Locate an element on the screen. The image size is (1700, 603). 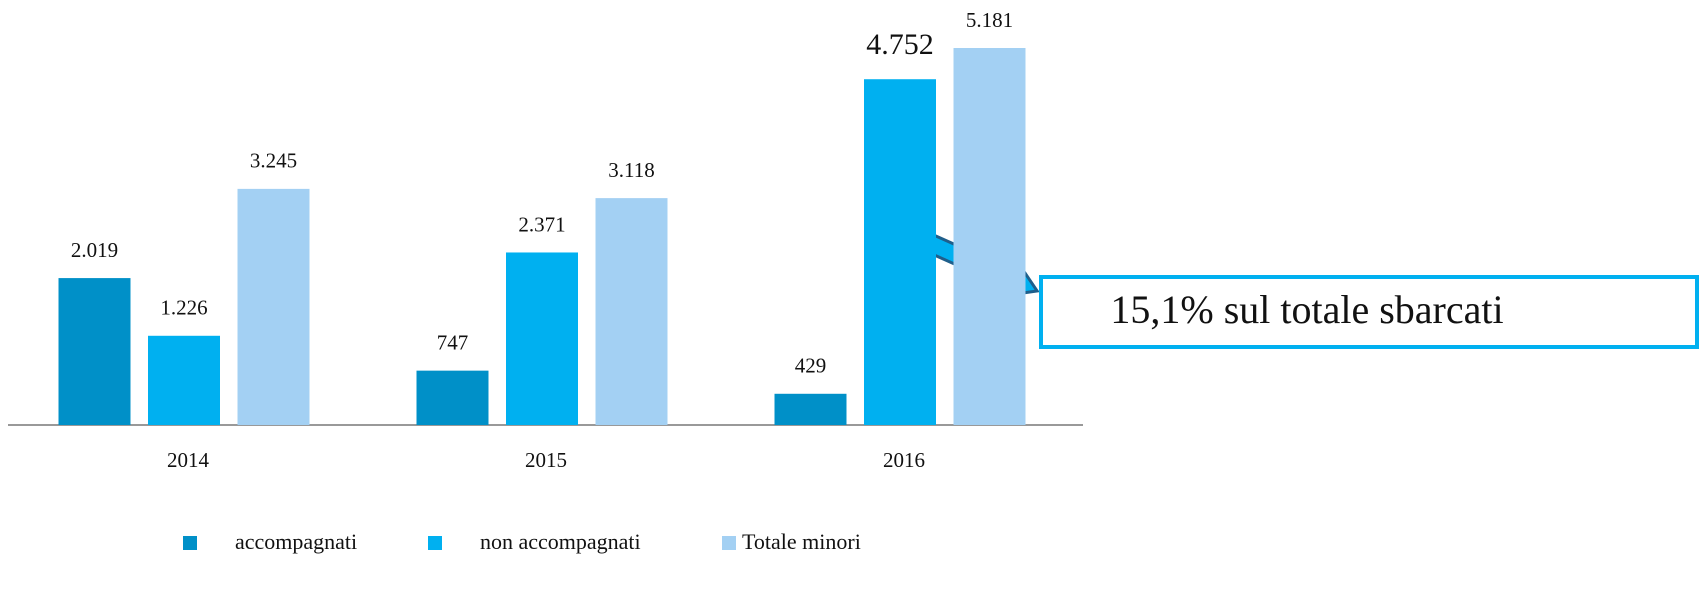
value-label: 1.226 is located at coordinates (183, 308).